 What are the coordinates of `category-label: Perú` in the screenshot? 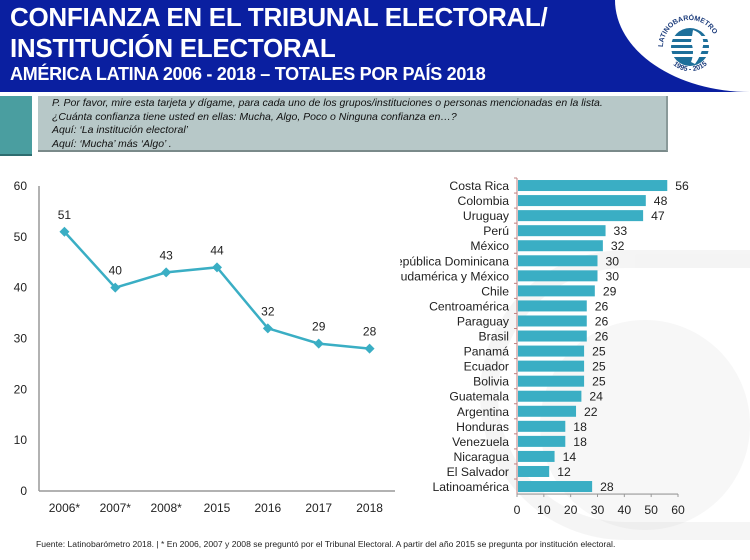 It's located at (496, 231).